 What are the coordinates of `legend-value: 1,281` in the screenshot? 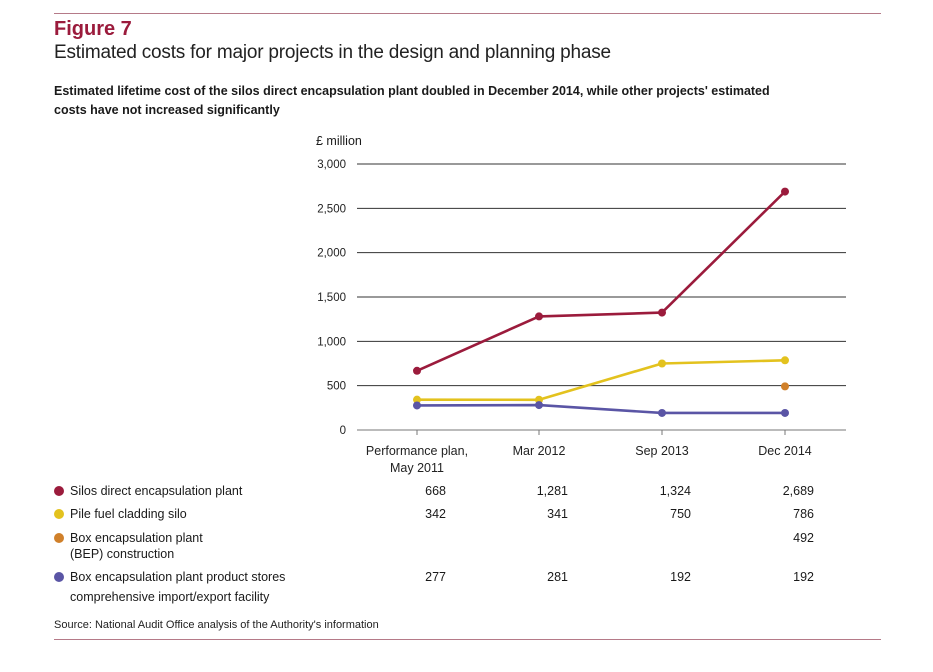 It's located at (552, 491).